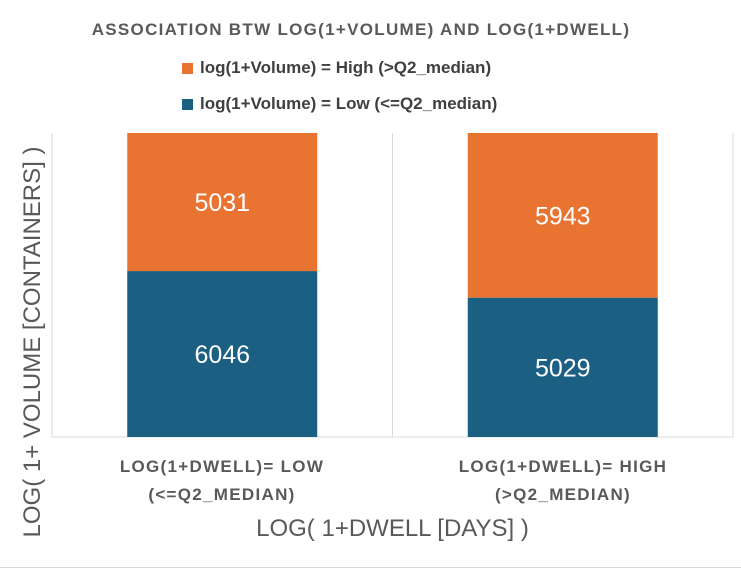 The width and height of the screenshot is (741, 570). Describe the element at coordinates (187, 104) in the screenshot. I see `legend-swatch-low` at that location.